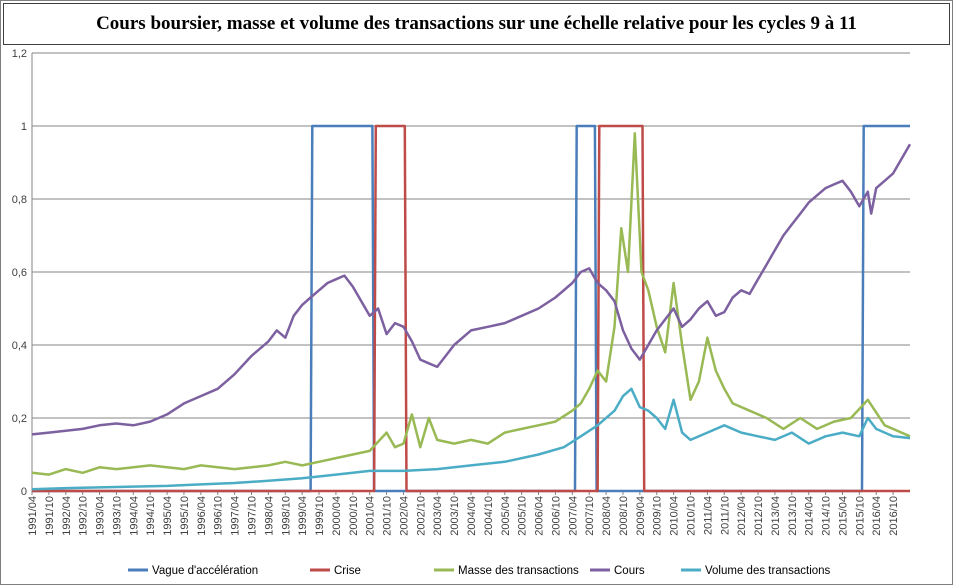 This screenshot has width=953, height=585. What do you see at coordinates (590, 516) in the screenshot?
I see `x-tick-label: 2007/10` at bounding box center [590, 516].